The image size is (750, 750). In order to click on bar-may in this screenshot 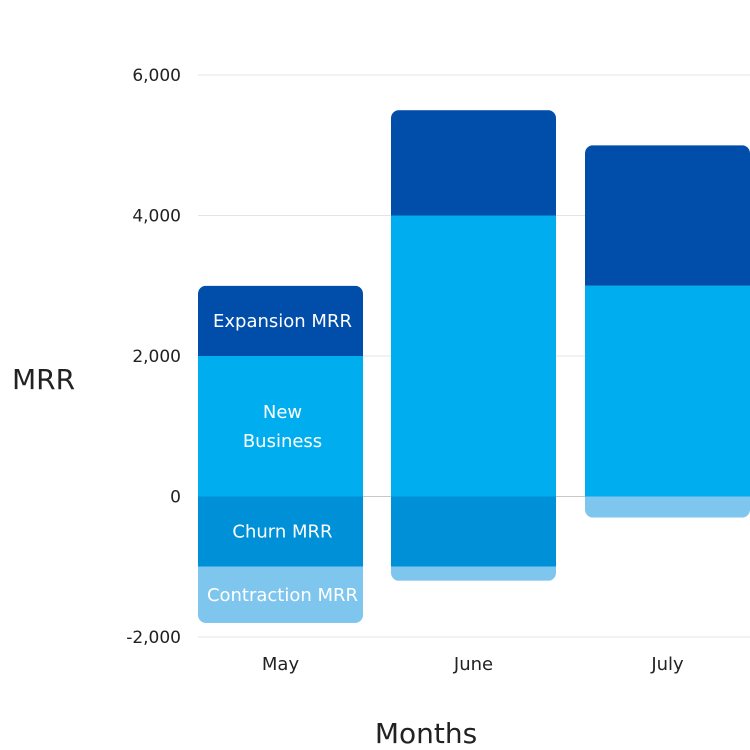, I will do `click(280, 454)`.